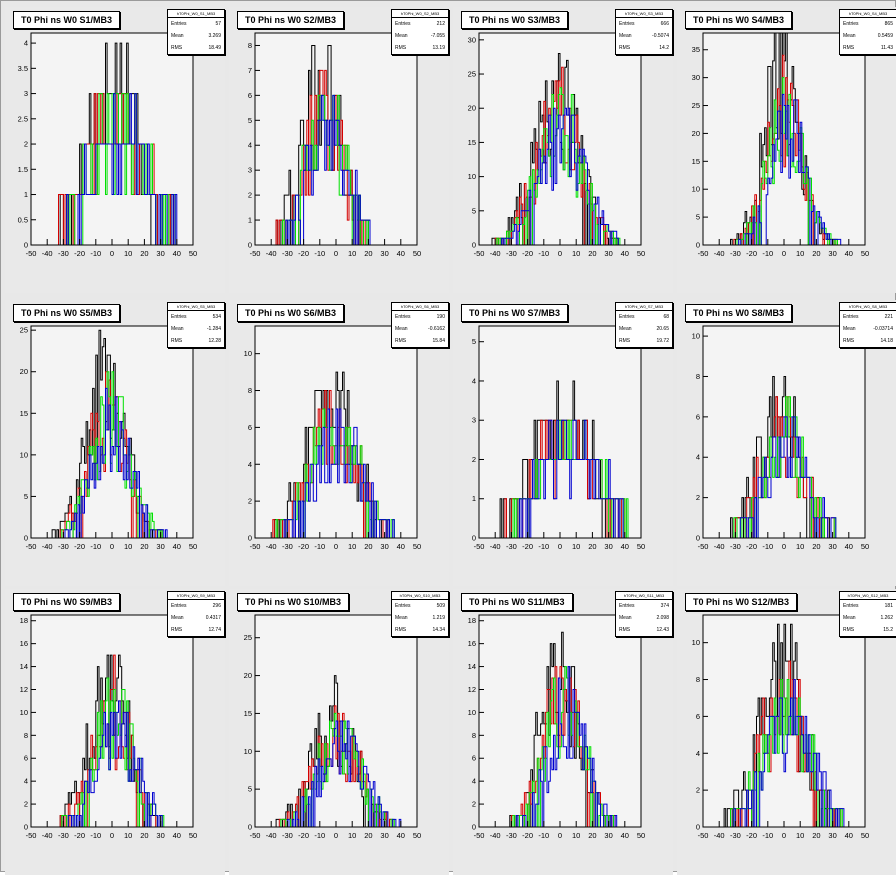  Describe the element at coordinates (696, 161) in the screenshot. I see `y-tick-label: 15` at that location.